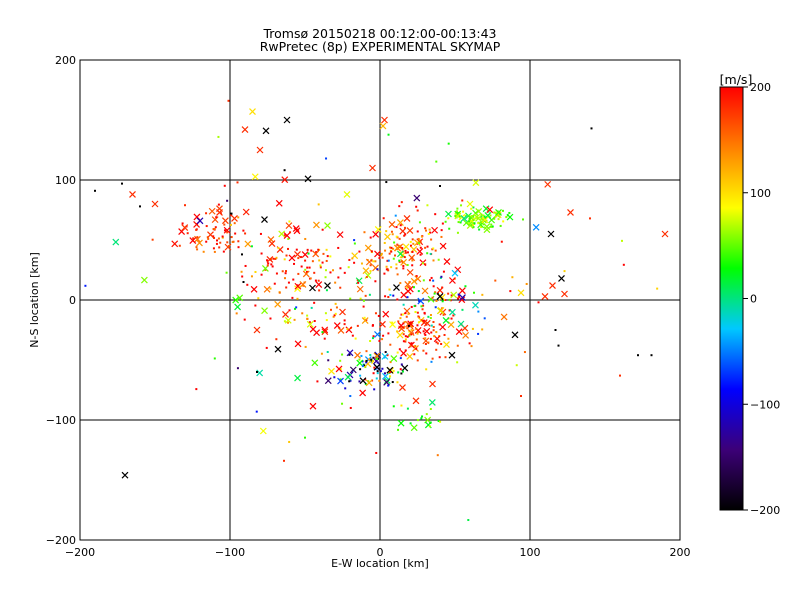 The image size is (800, 604). Describe the element at coordinates (380, 552) in the screenshot. I see `x-tick-label: 0` at that location.